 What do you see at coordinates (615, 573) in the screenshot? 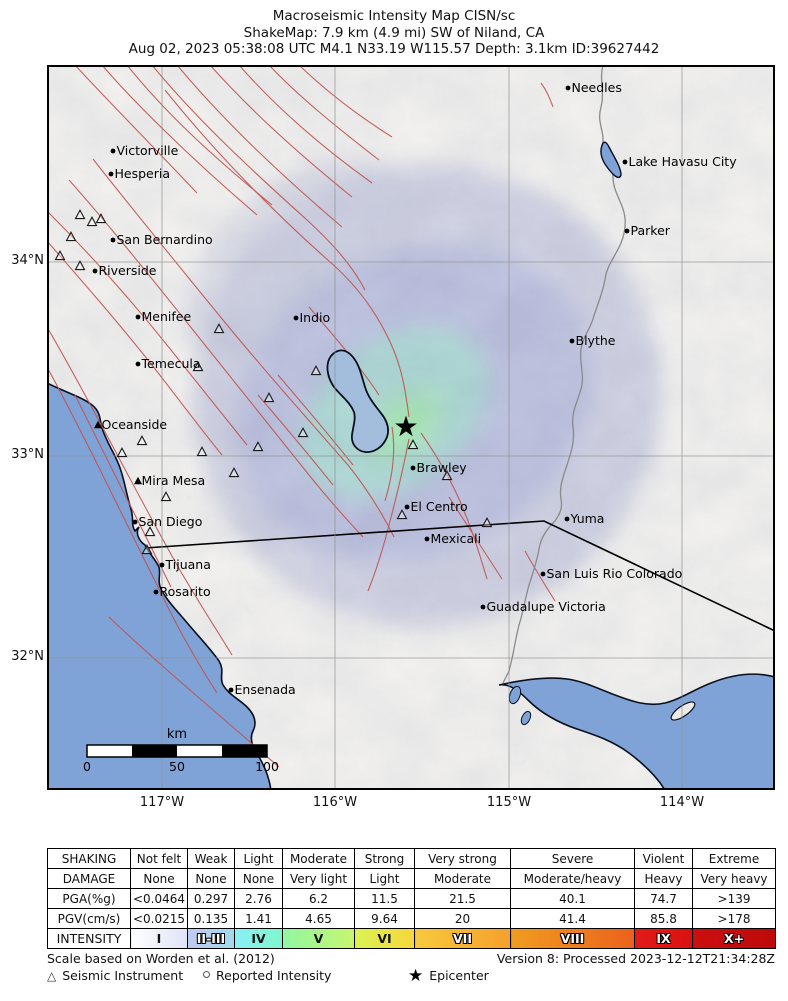
I see `city-label: San Luis Rio Colorado` at bounding box center [615, 573].